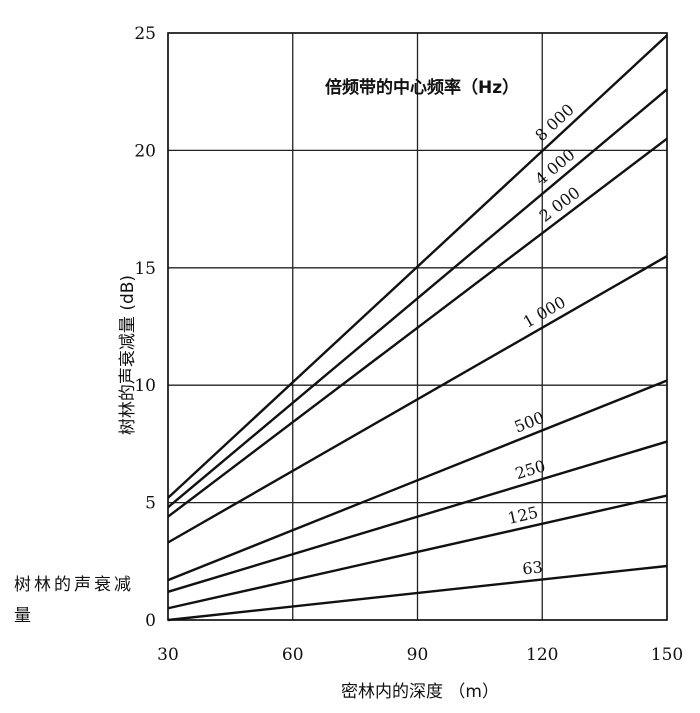  I want to click on x-tick-label: 150, so click(667, 655).